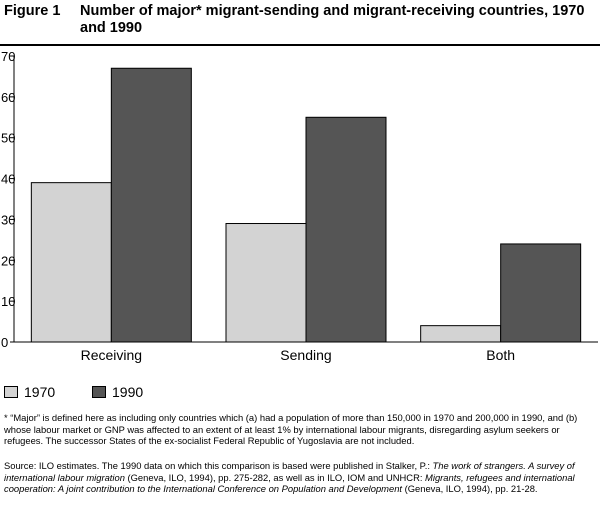 The image size is (600, 524). Describe the element at coordinates (470, 488) in the screenshot. I see `source-text-3: (Geneva, ILO, 1994), pp. 21-28.` at that location.